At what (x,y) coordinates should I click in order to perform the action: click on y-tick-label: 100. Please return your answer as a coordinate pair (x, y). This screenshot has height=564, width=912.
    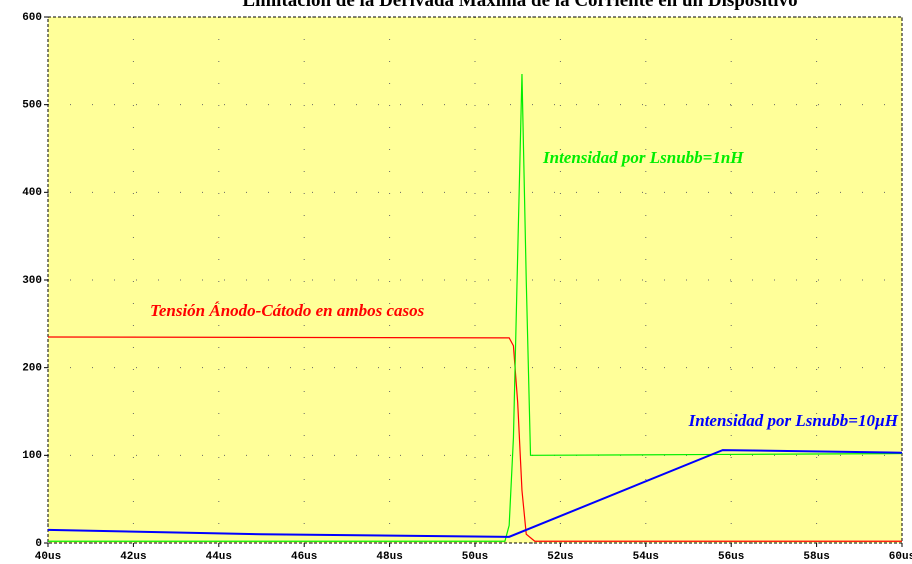
    Looking at the image, I should click on (32, 456).